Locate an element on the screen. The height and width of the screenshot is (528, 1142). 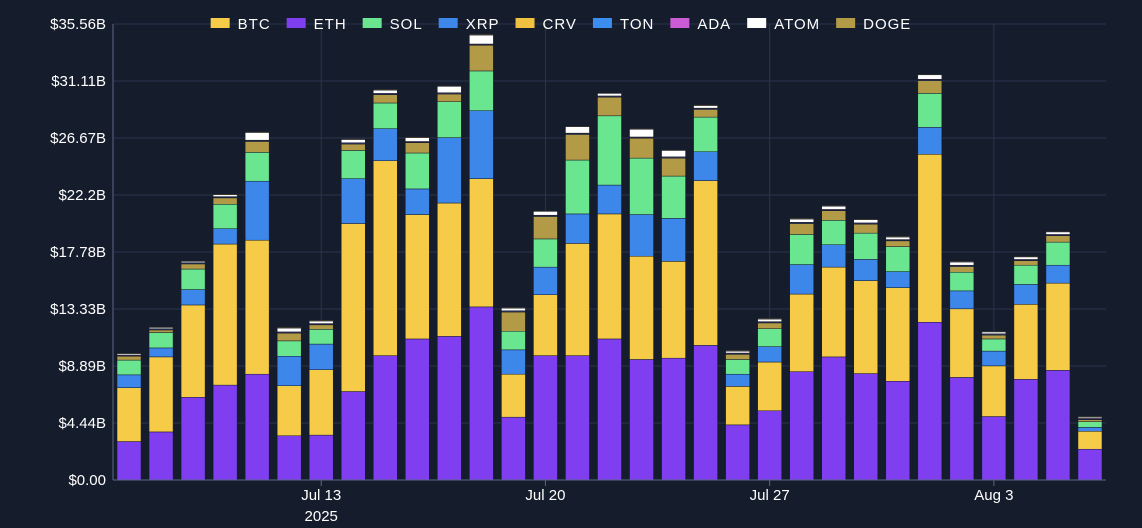
legend-item-eth: ETH is located at coordinates (316, 24).